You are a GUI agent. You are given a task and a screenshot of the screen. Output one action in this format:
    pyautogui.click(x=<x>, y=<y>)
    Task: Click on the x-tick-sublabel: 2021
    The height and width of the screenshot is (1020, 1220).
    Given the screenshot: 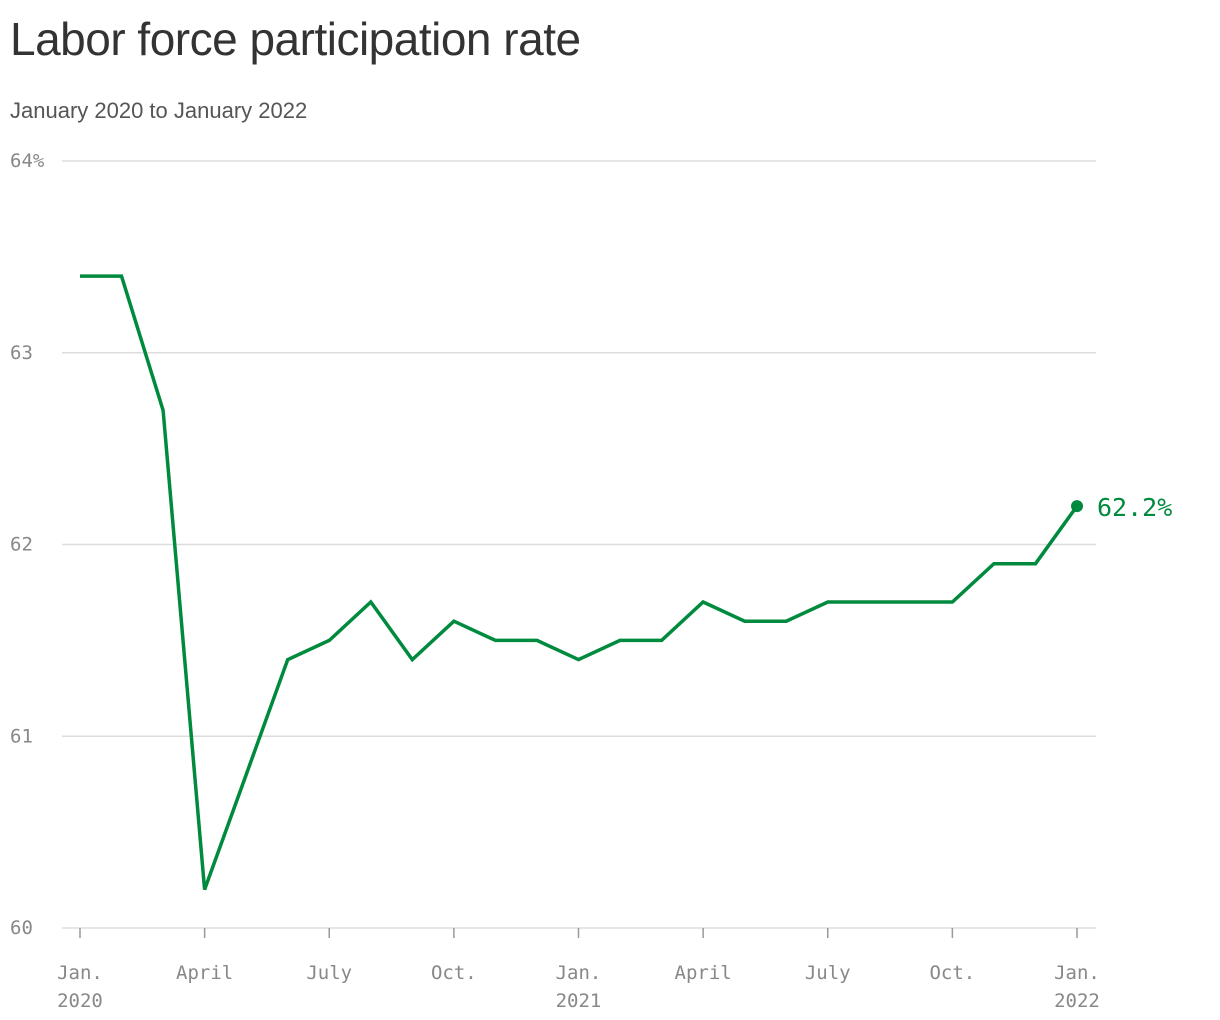 What is the action you would take?
    pyautogui.click(x=579, y=1001)
    